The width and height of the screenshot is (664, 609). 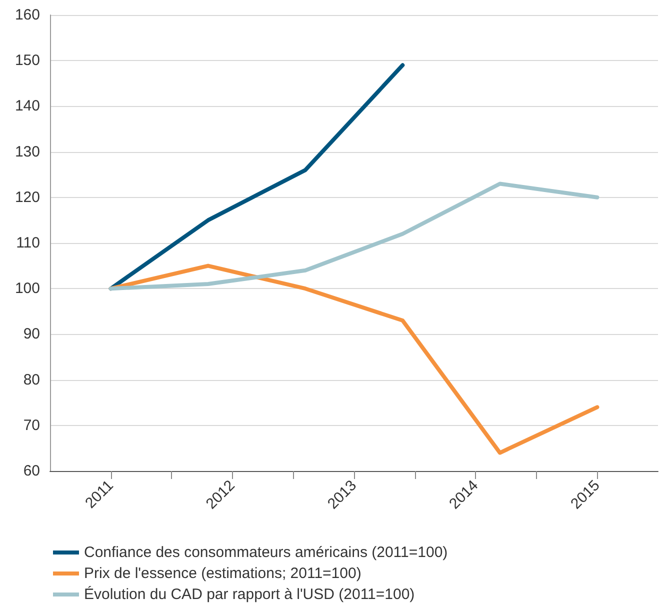 I want to click on y-tick-label: 150, so click(x=27, y=61).